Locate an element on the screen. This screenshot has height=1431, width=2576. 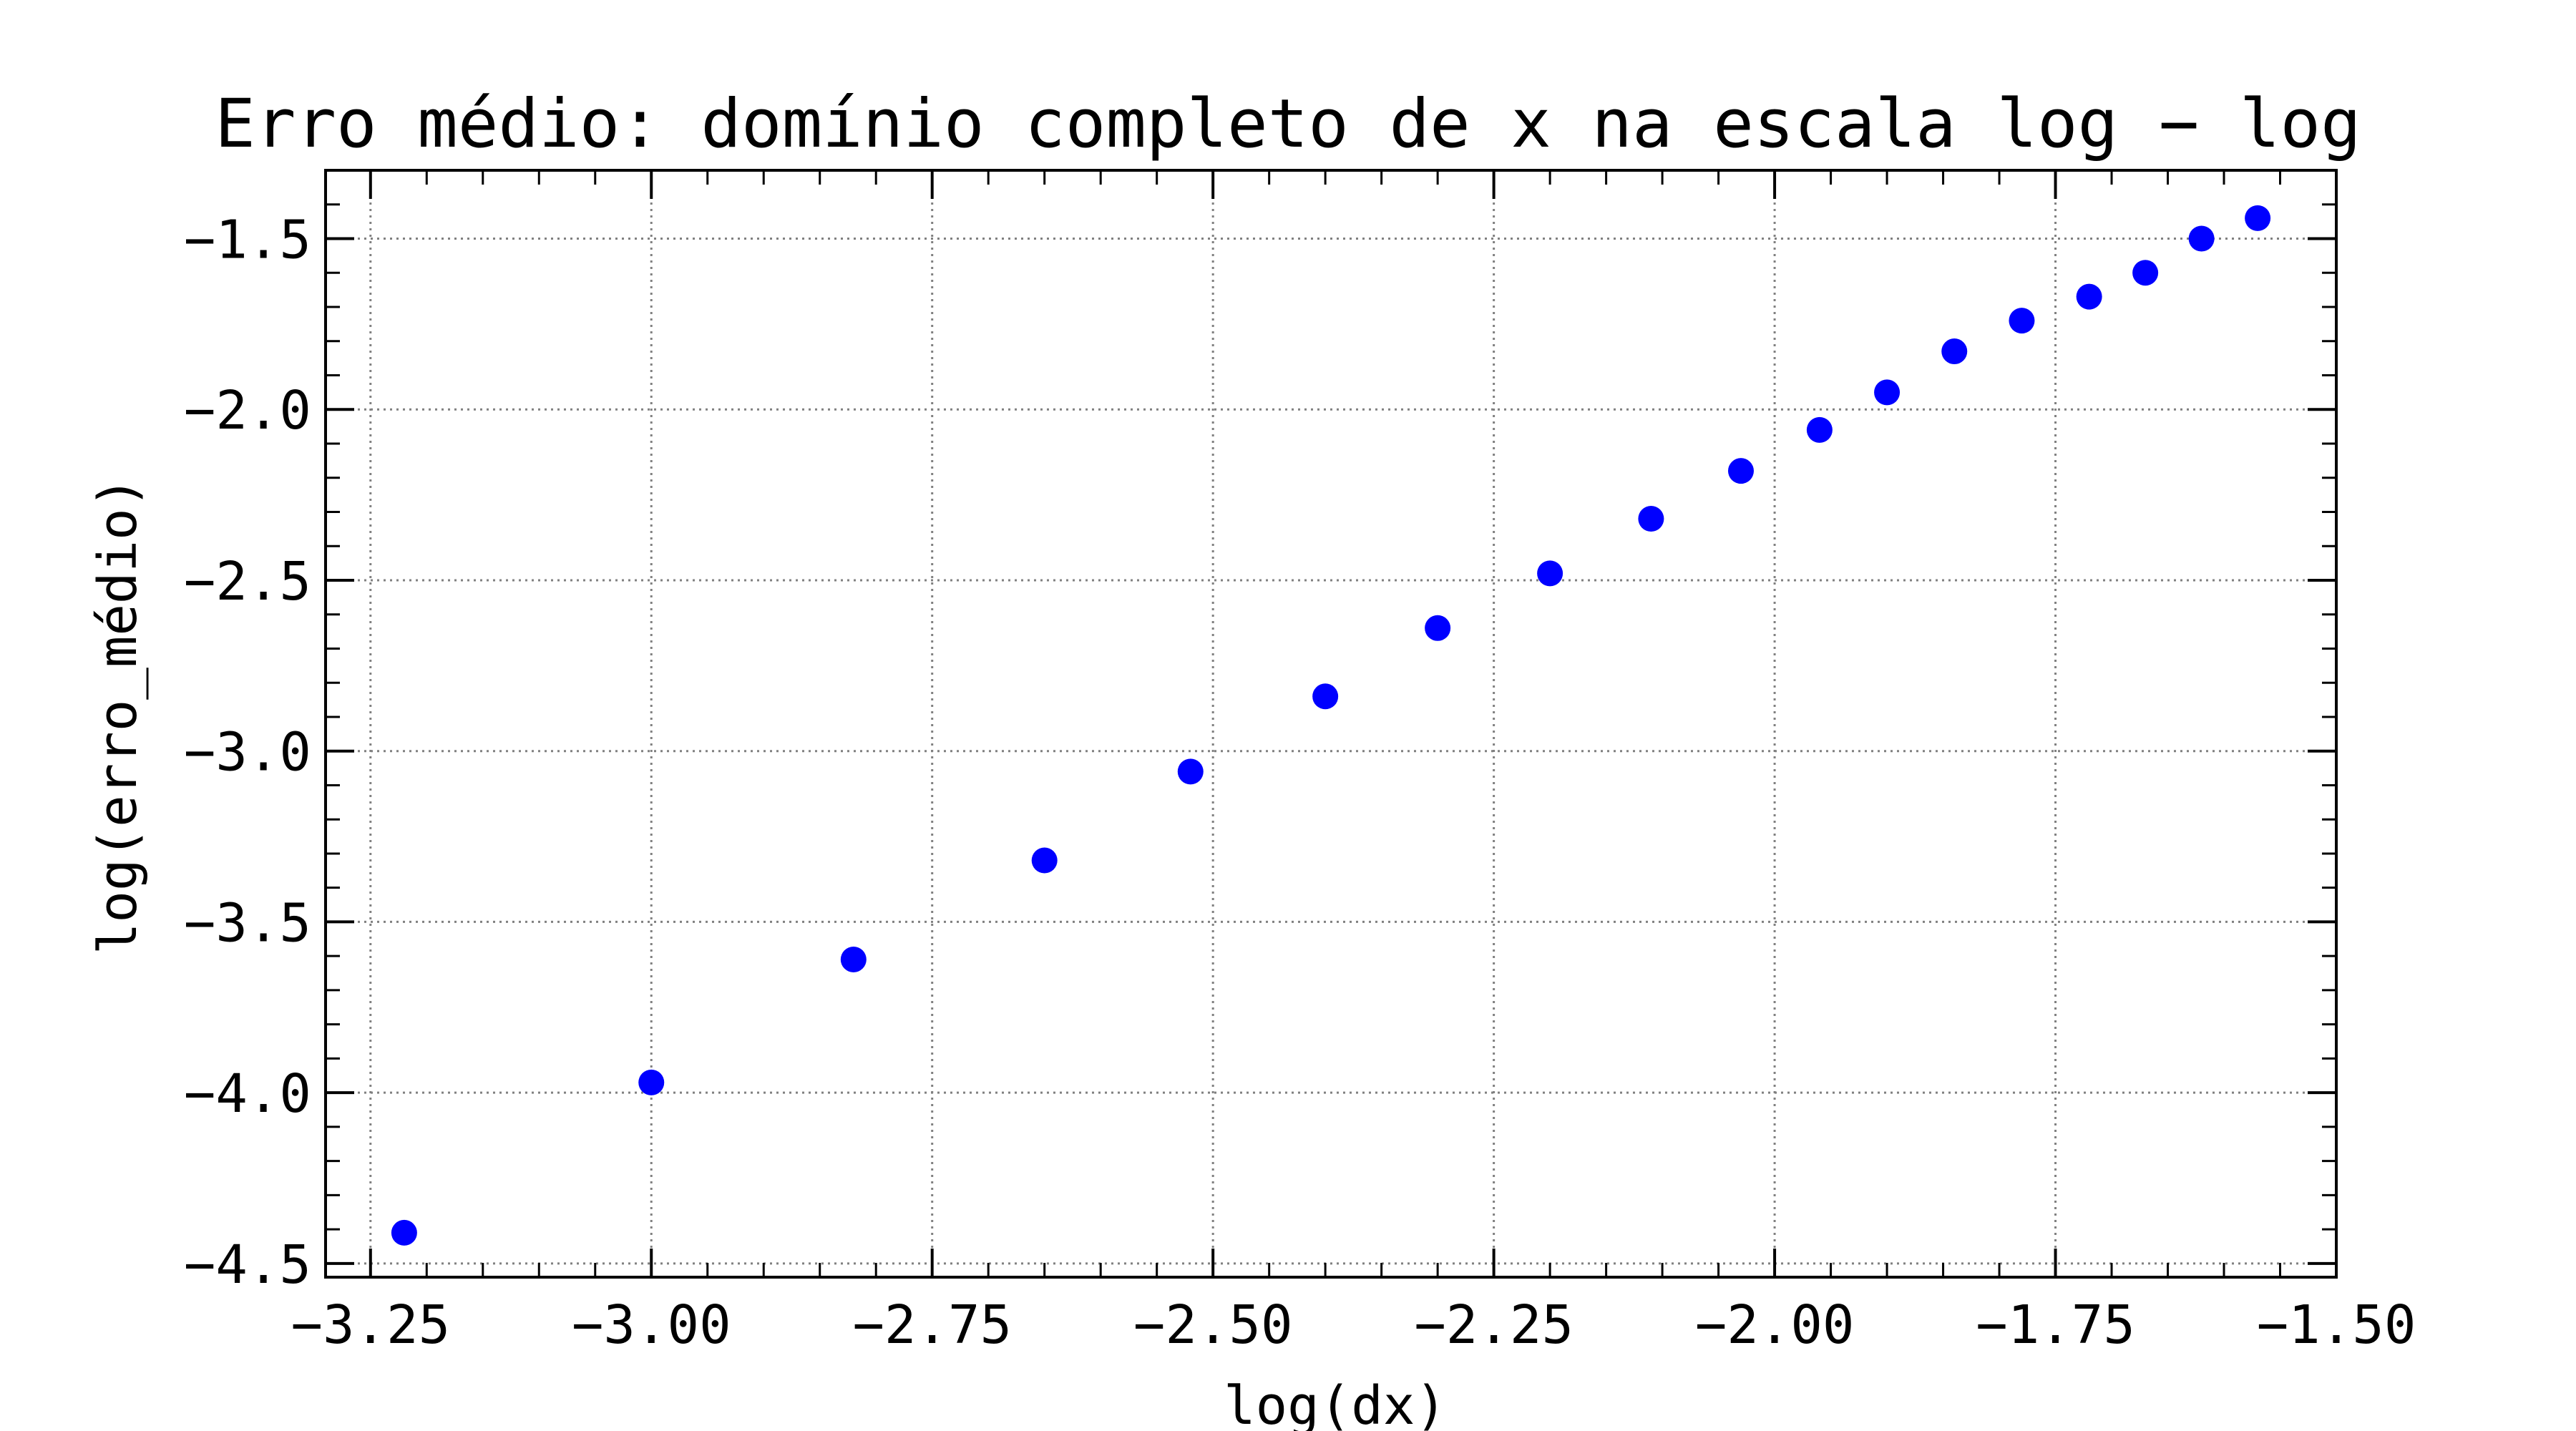
y-tick-label: −2.0 is located at coordinates (247, 410).